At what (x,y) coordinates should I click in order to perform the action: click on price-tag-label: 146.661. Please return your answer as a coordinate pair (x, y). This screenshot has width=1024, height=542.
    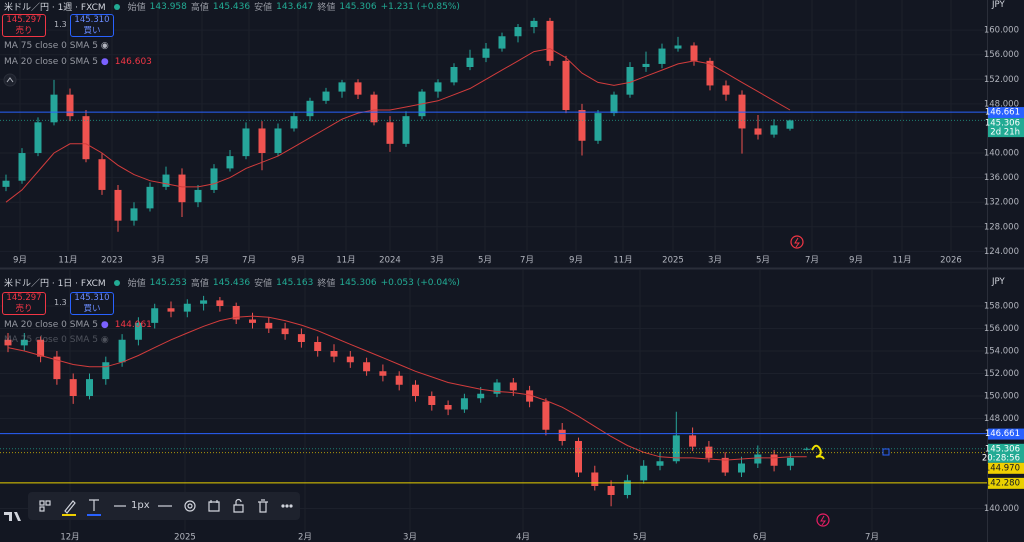
    Looking at the image, I should click on (1002, 434).